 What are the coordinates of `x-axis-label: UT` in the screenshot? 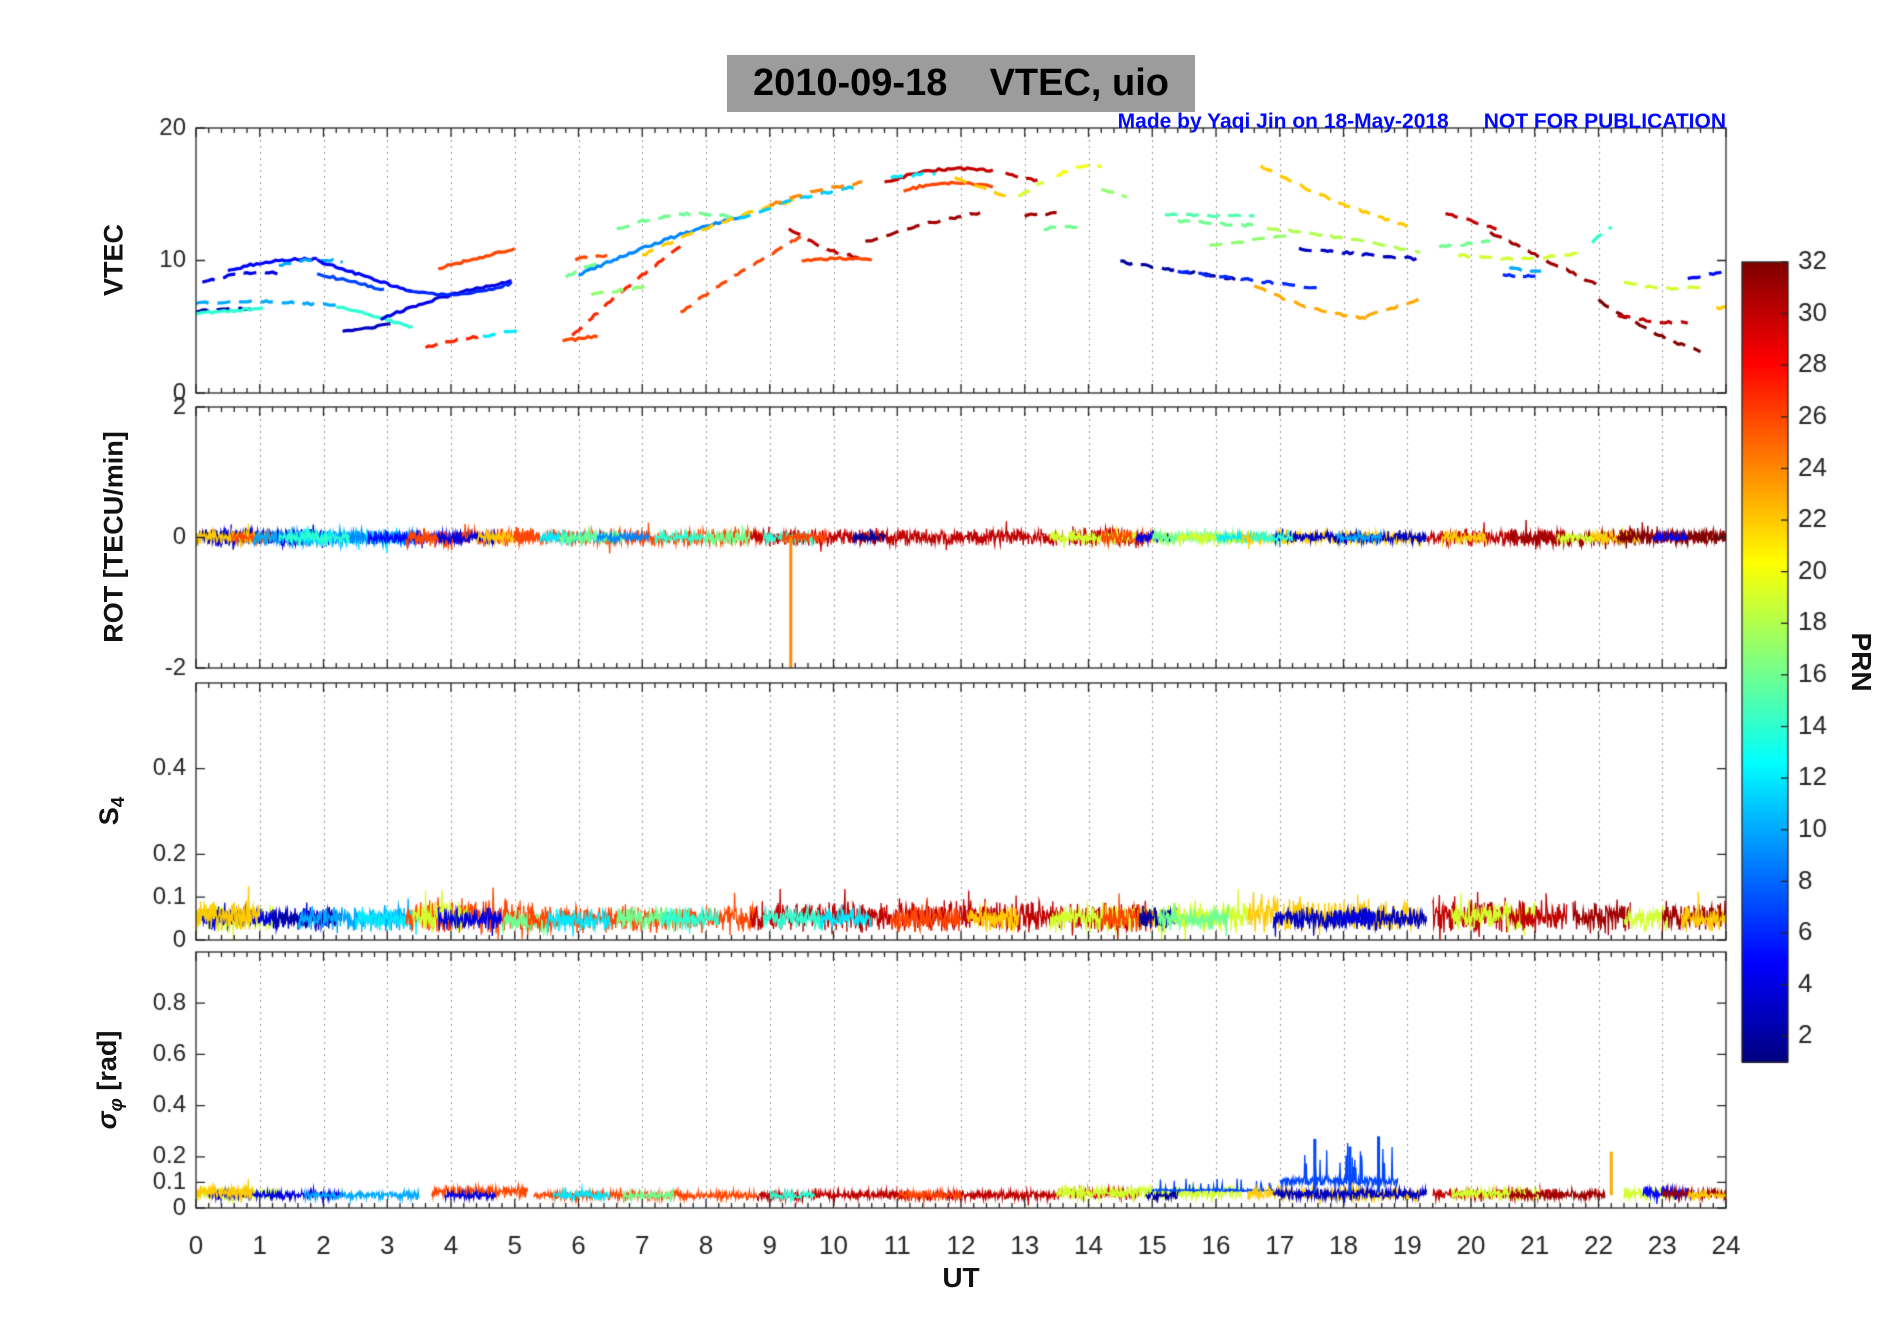 It's located at (961, 1277).